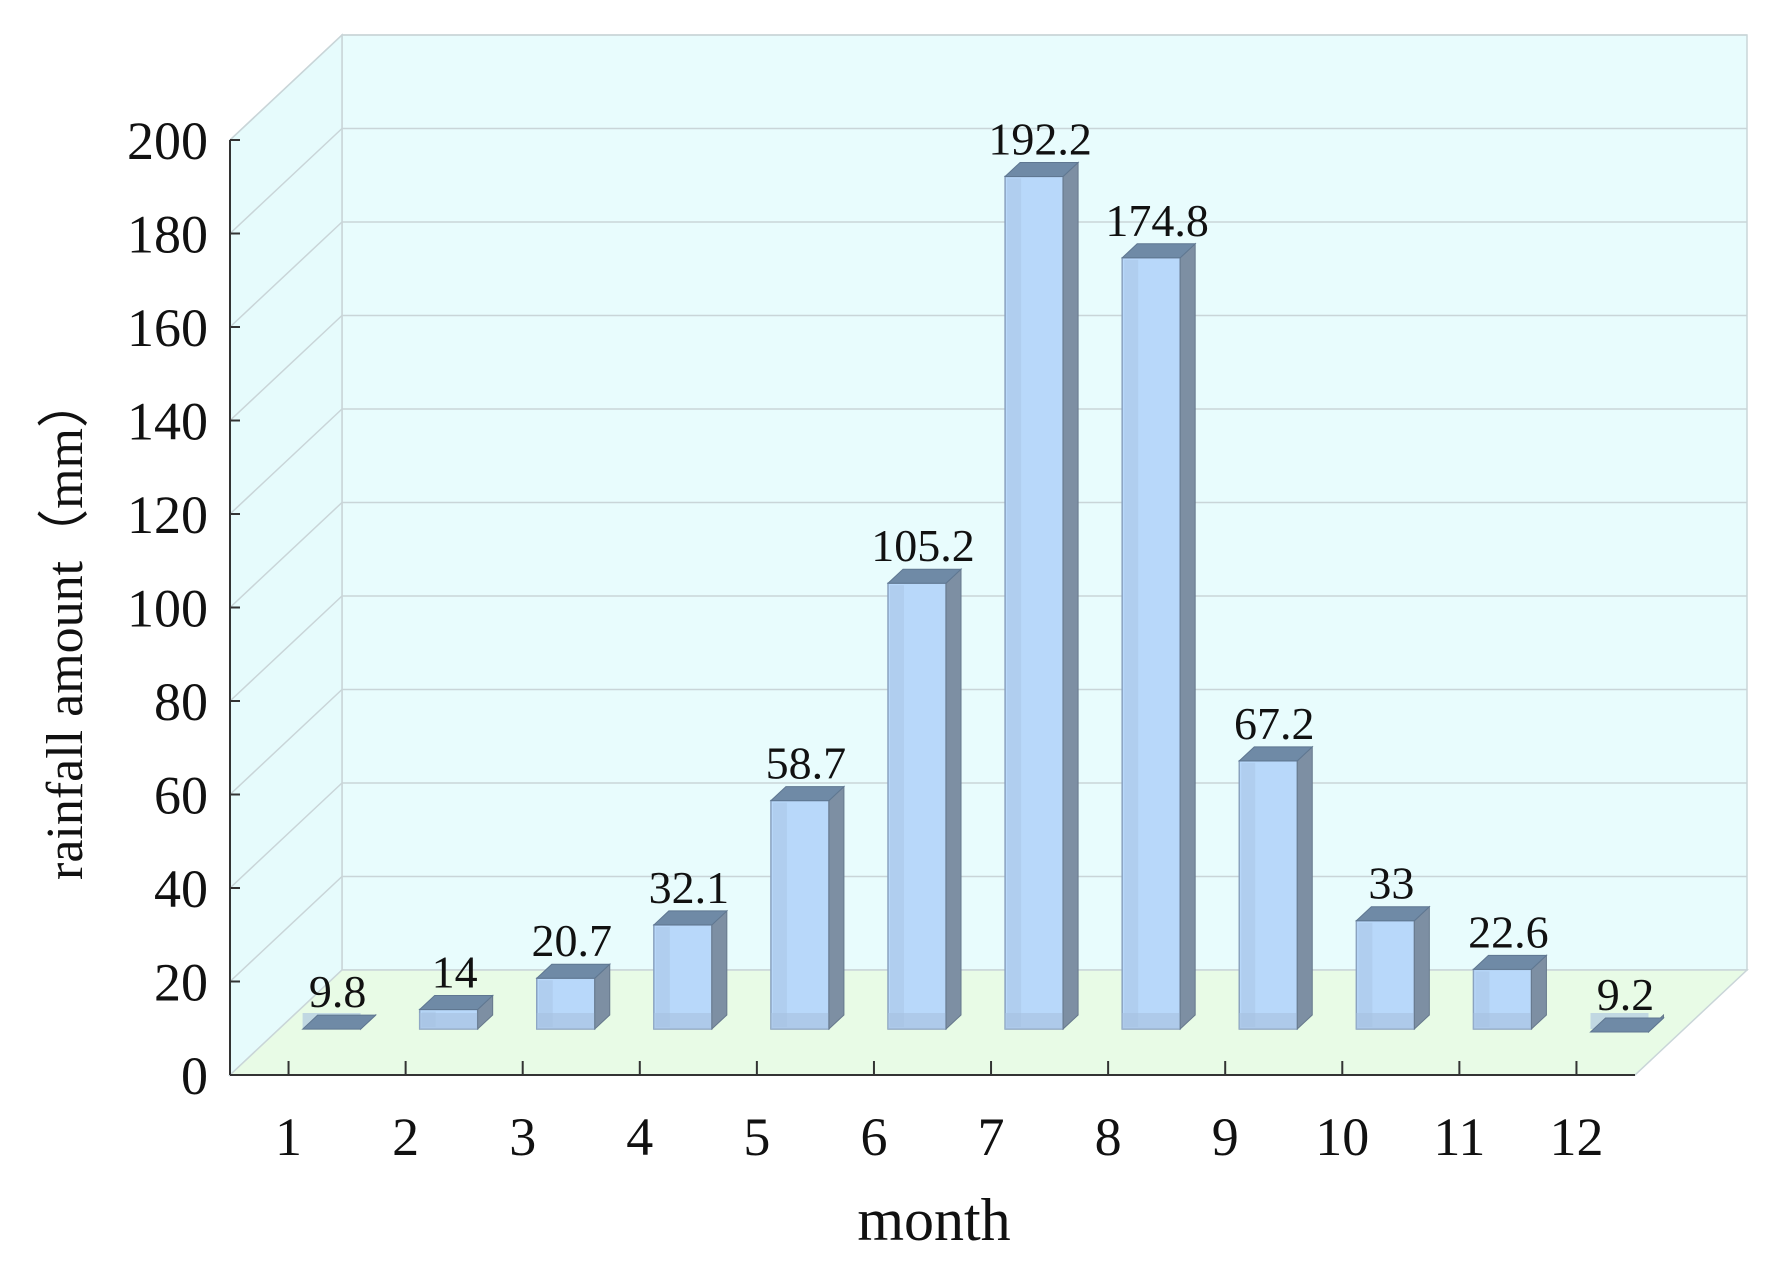  What do you see at coordinates (167, 515) in the screenshot?
I see `y-tick-label: 120` at bounding box center [167, 515].